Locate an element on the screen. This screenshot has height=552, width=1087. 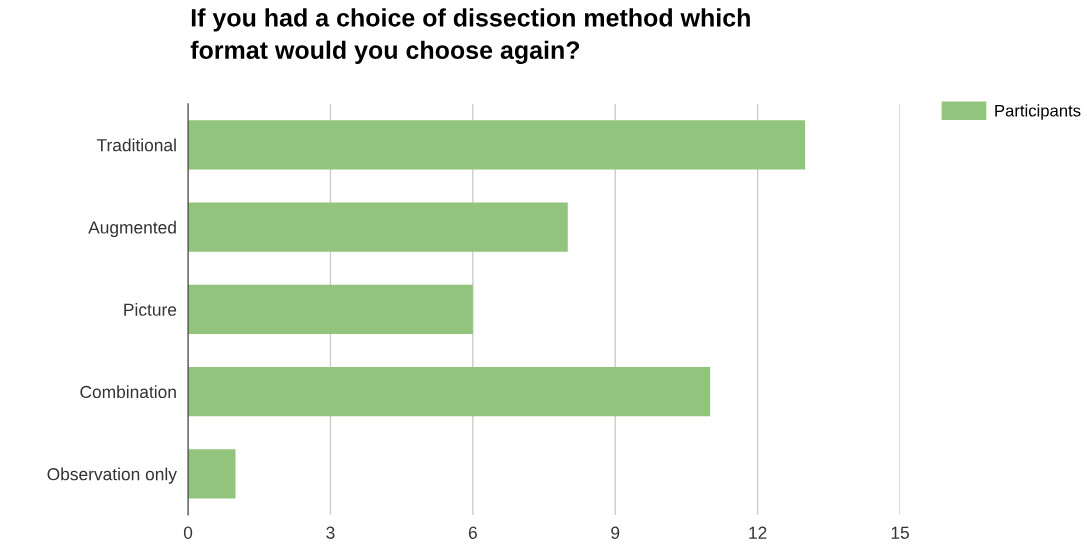
x-tick-label: 6 is located at coordinates (472, 532).